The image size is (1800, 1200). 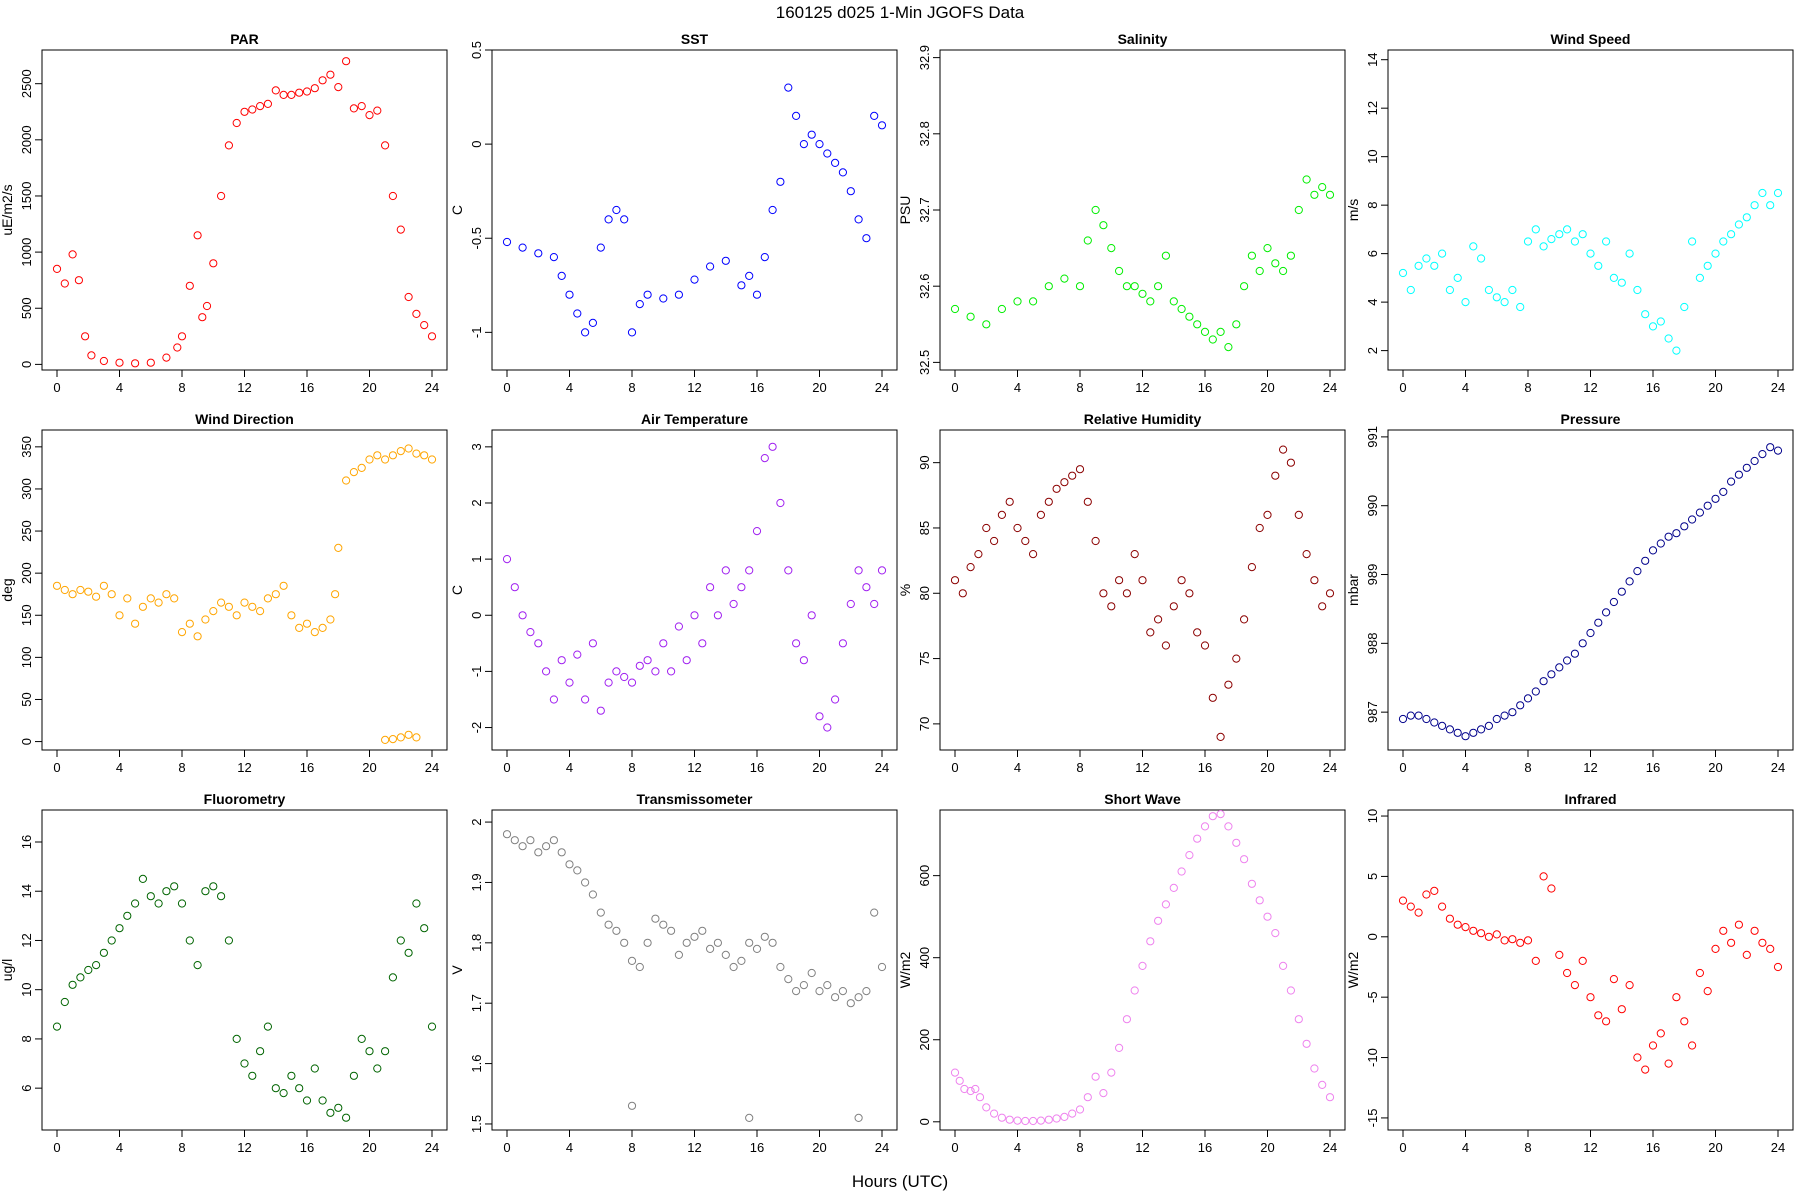 What do you see at coordinates (224, 973) in the screenshot?
I see `panel-fluorometry: Fluorometry 0 4 8 12 16 20 24 6 8 10 12 14 16 ug/l` at bounding box center [224, 973].